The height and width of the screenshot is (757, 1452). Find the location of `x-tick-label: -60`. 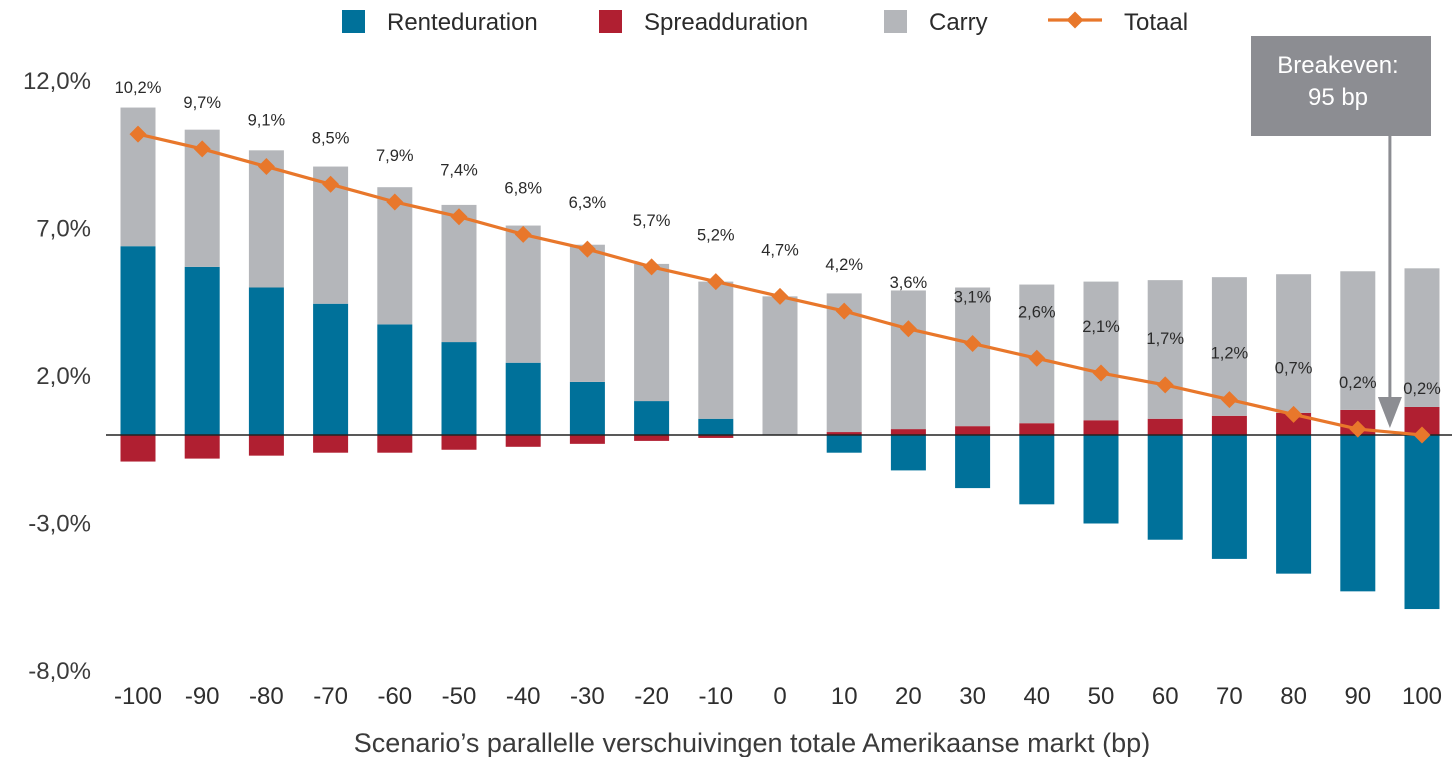

x-tick-label: -60 is located at coordinates (394, 696).